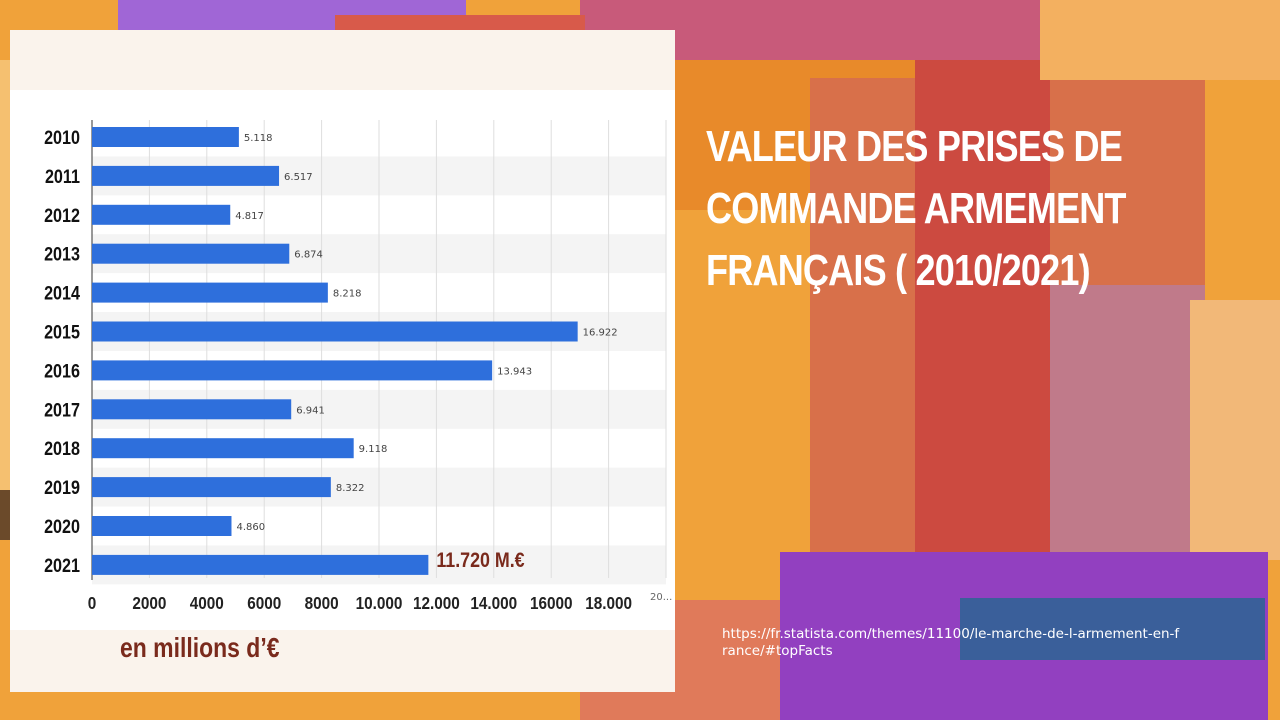 This screenshot has height=720, width=1280. Describe the element at coordinates (62, 332) in the screenshot. I see `category-label-2015: 2015` at that location.